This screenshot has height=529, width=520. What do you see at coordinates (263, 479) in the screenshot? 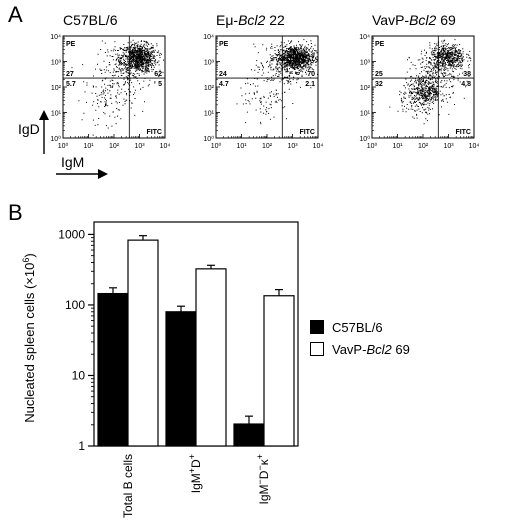
I see `category-label: IgM−D−κ+` at bounding box center [263, 479].